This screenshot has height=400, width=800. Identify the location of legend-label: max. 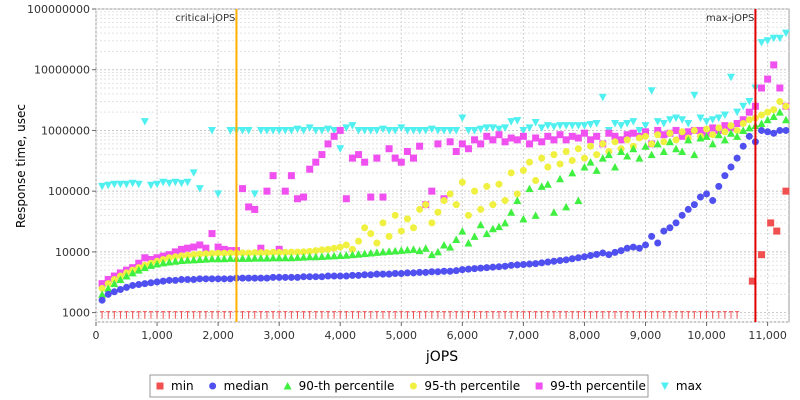
(689, 386).